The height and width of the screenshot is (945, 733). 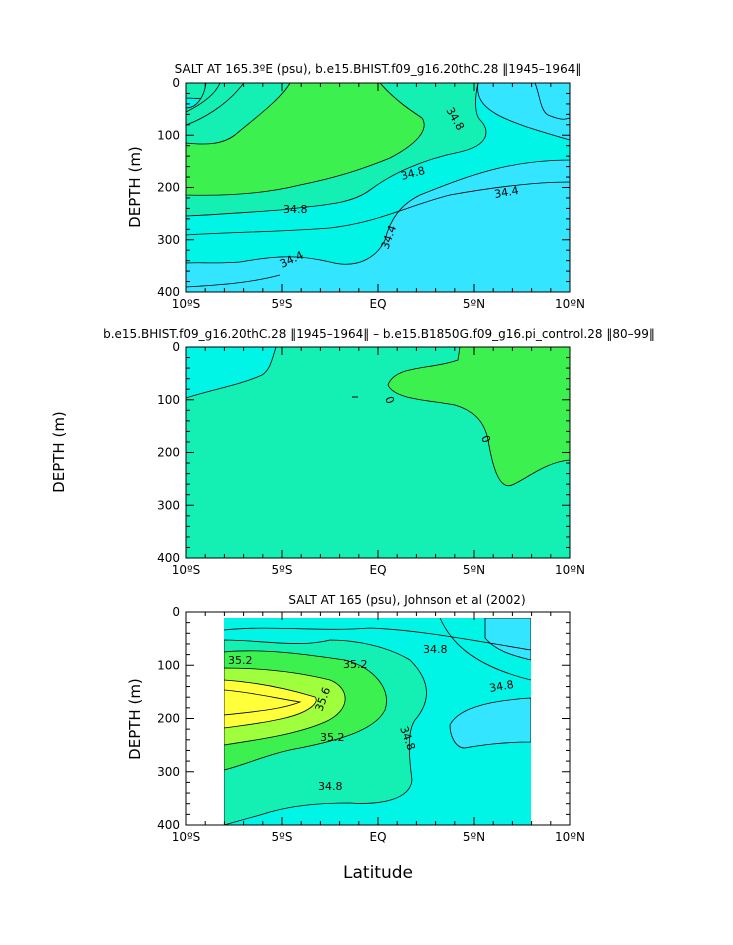 What do you see at coordinates (263, 702) in the screenshot?
I see `panel-3-contour-inner` at bounding box center [263, 702].